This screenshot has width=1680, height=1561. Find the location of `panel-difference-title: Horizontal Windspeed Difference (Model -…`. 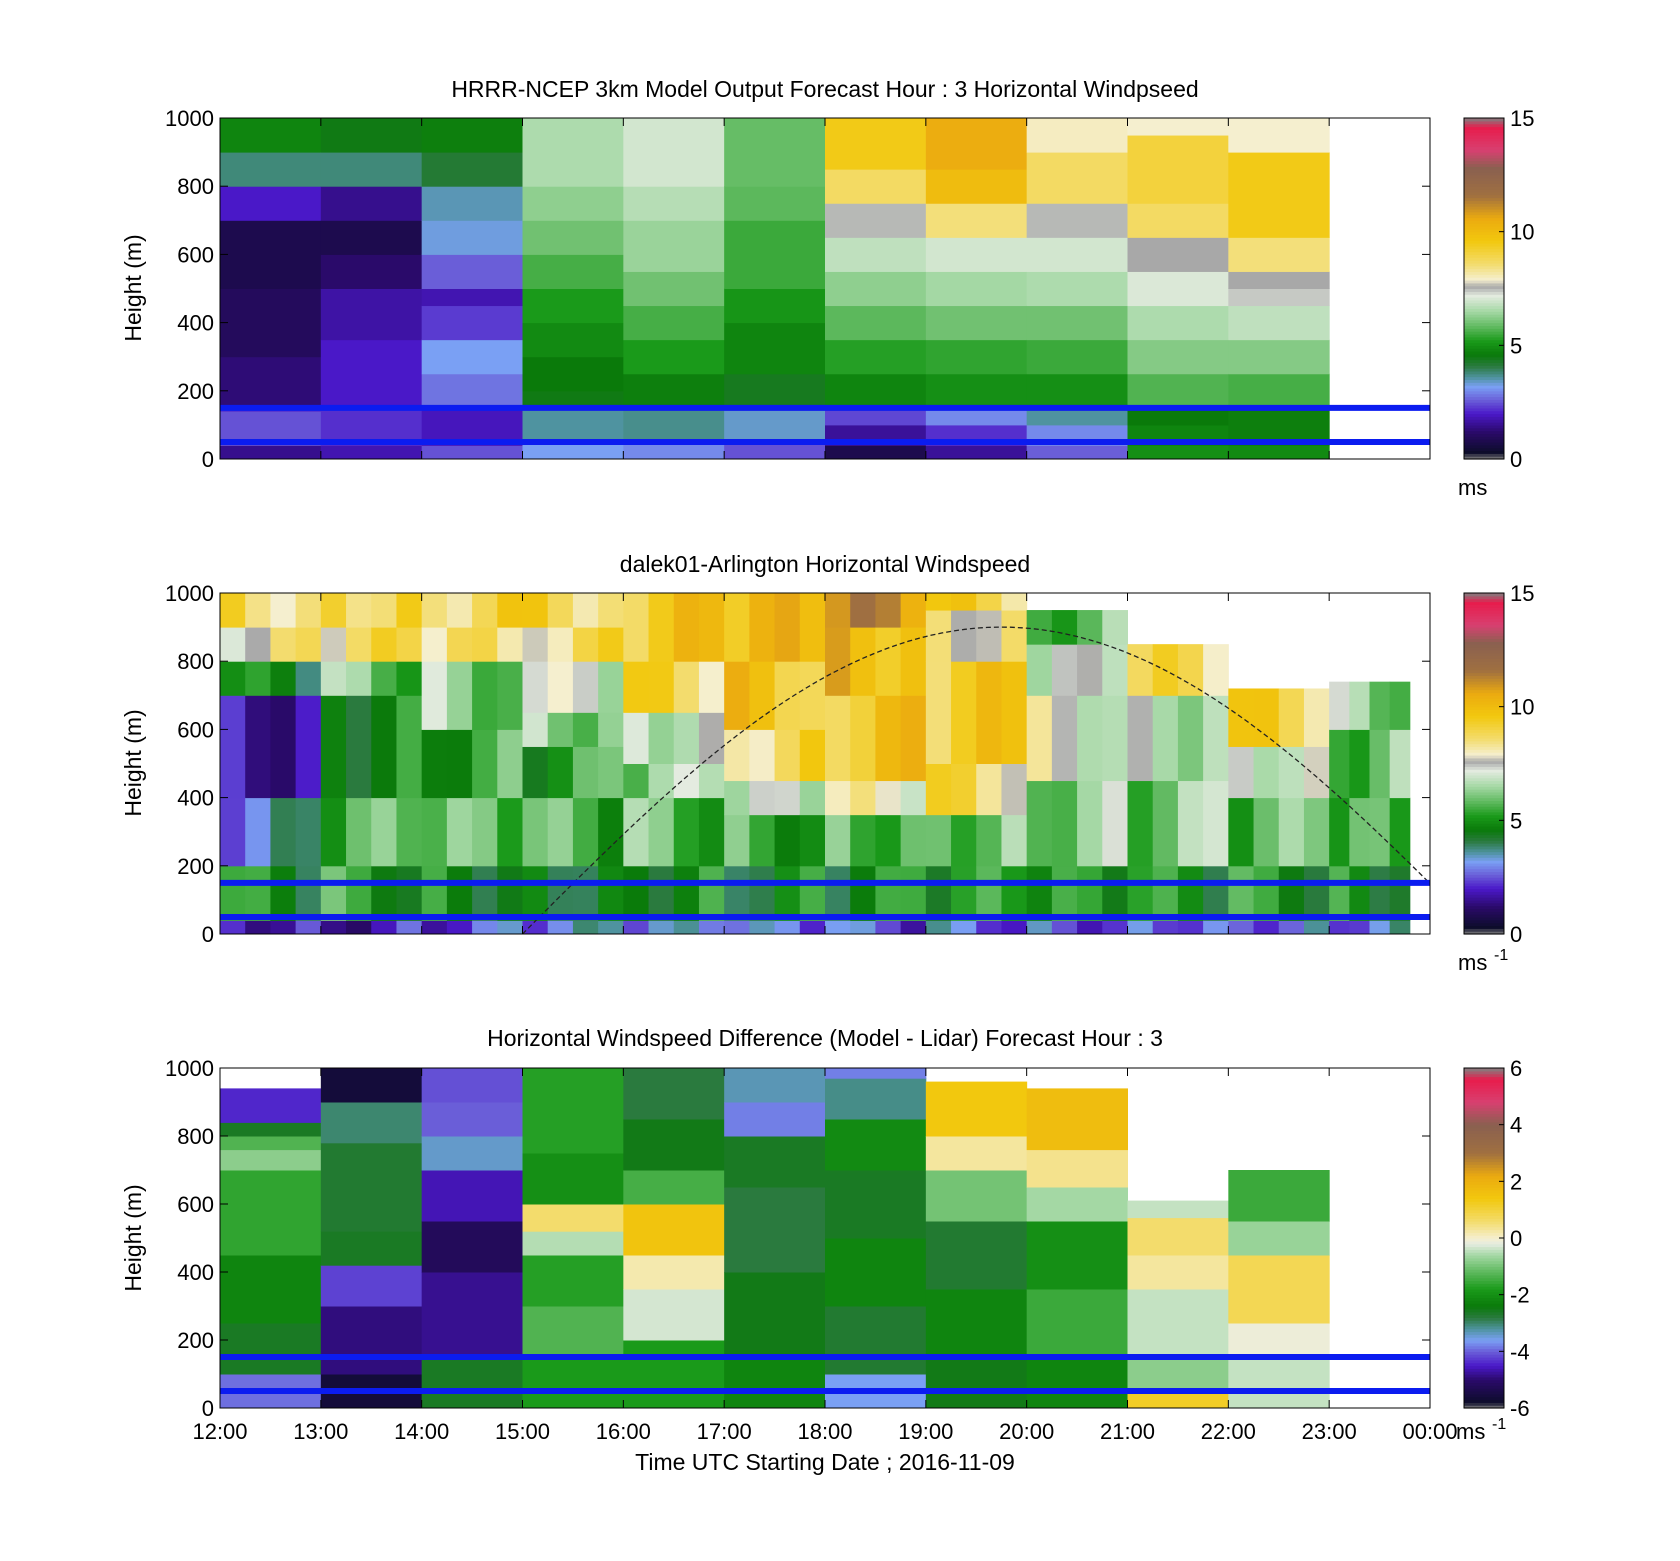

panel-difference-title: Horizontal Windspeed Difference (Model -… is located at coordinates (825, 1038).